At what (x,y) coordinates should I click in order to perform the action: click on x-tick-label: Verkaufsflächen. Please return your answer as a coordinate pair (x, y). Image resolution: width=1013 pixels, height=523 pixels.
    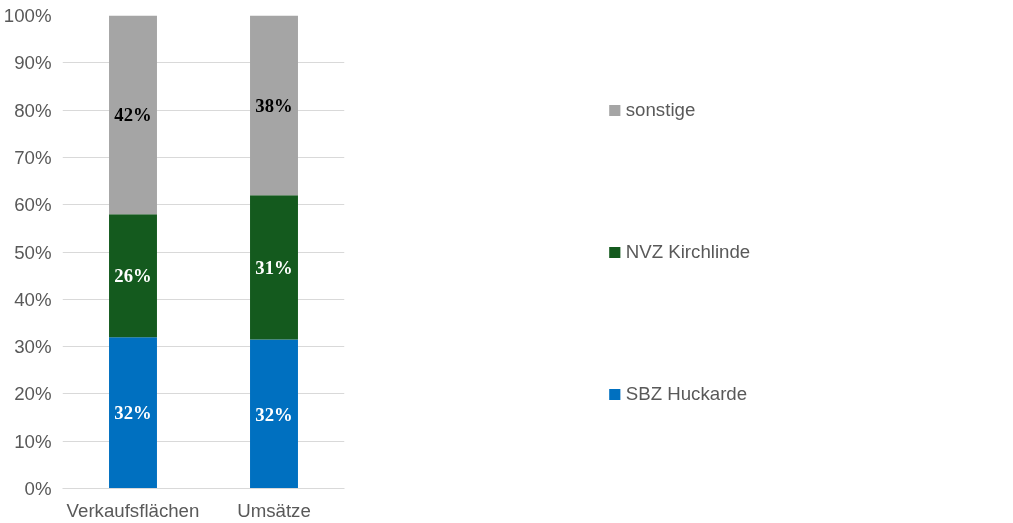
    Looking at the image, I should click on (133, 510).